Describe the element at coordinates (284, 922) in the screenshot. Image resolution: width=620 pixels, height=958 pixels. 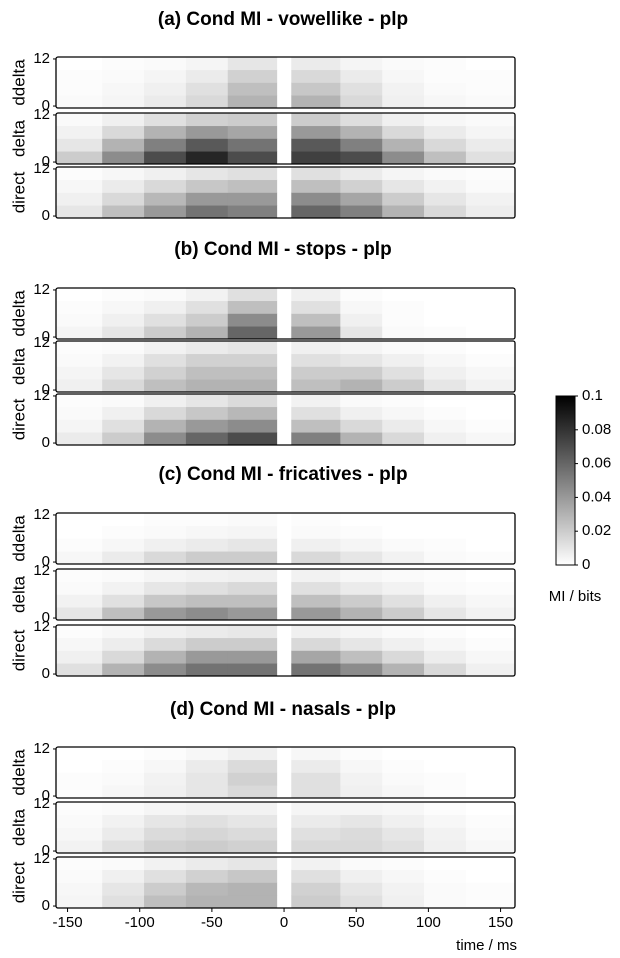
I see `x-tick-label: 0` at that location.